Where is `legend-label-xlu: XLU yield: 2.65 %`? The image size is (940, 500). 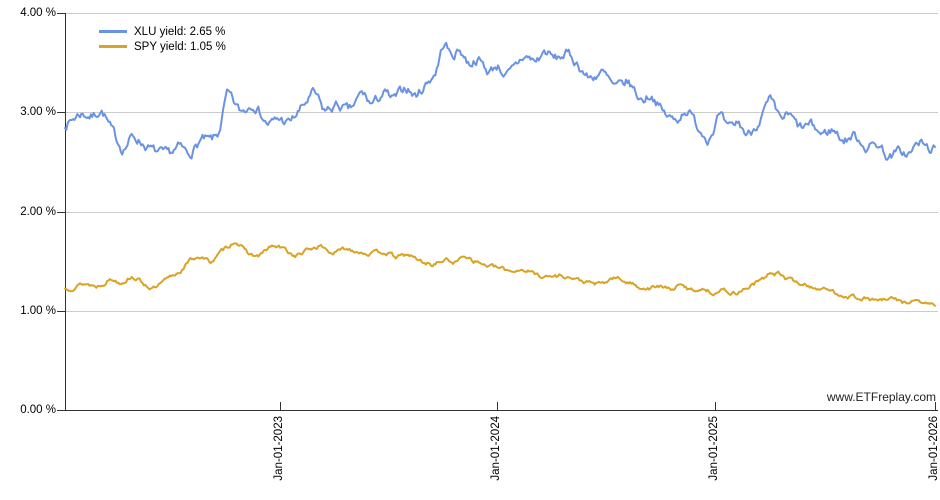 legend-label-xlu: XLU yield: 2.65 % is located at coordinates (180, 31).